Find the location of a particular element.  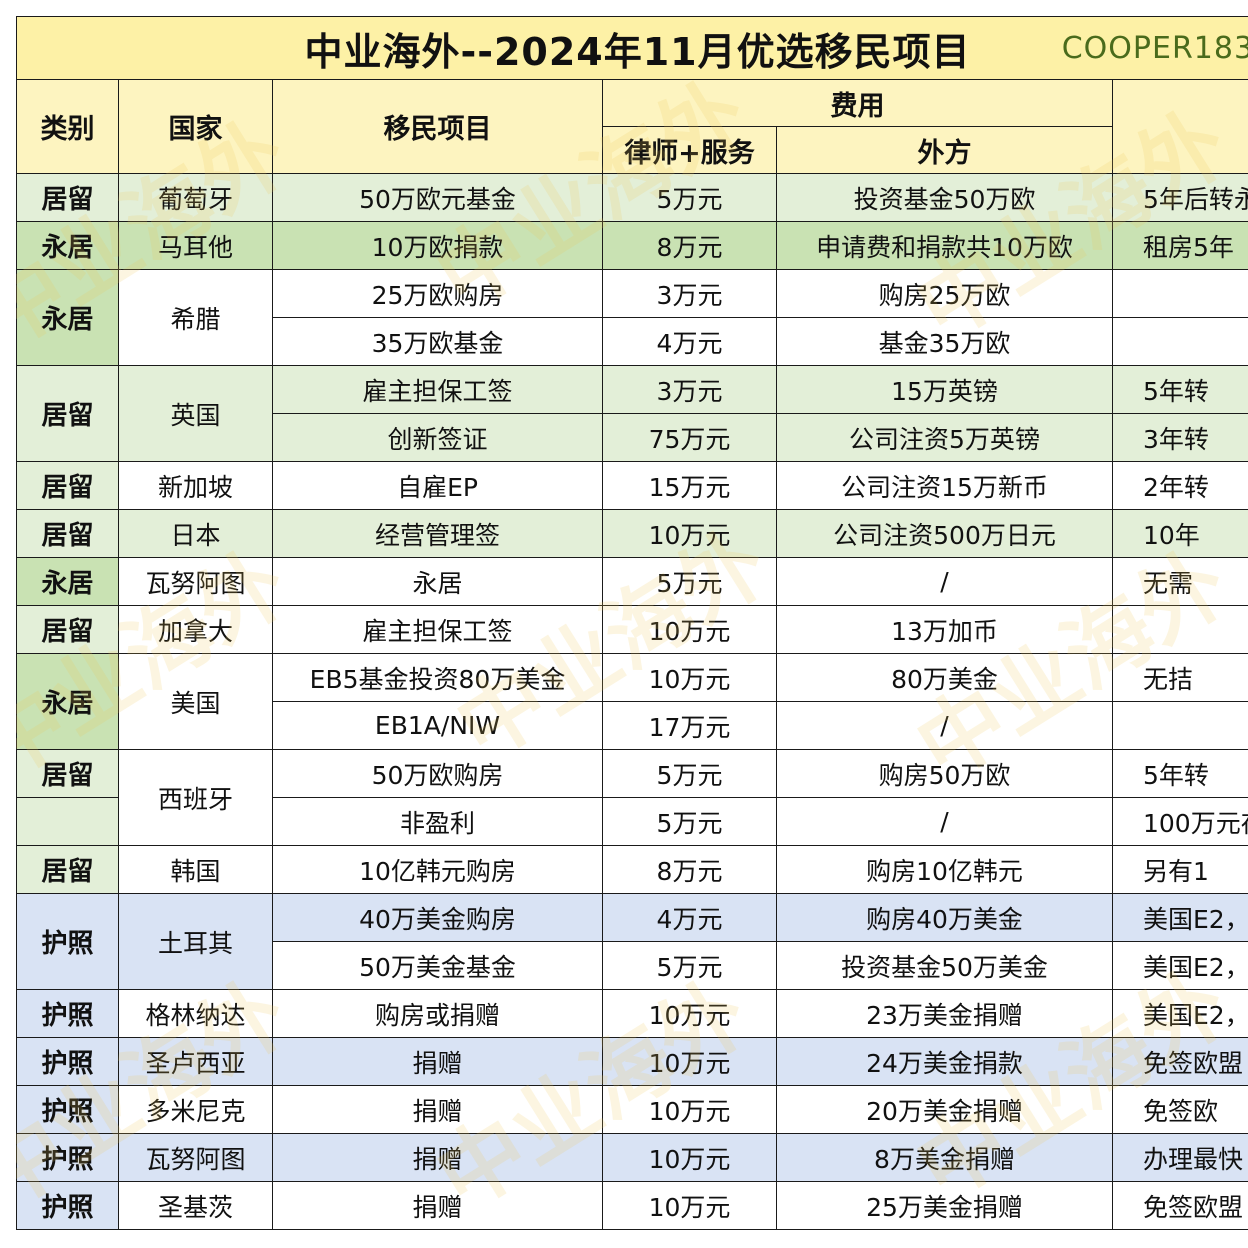

country-cell: 日本 is located at coordinates (195, 533).